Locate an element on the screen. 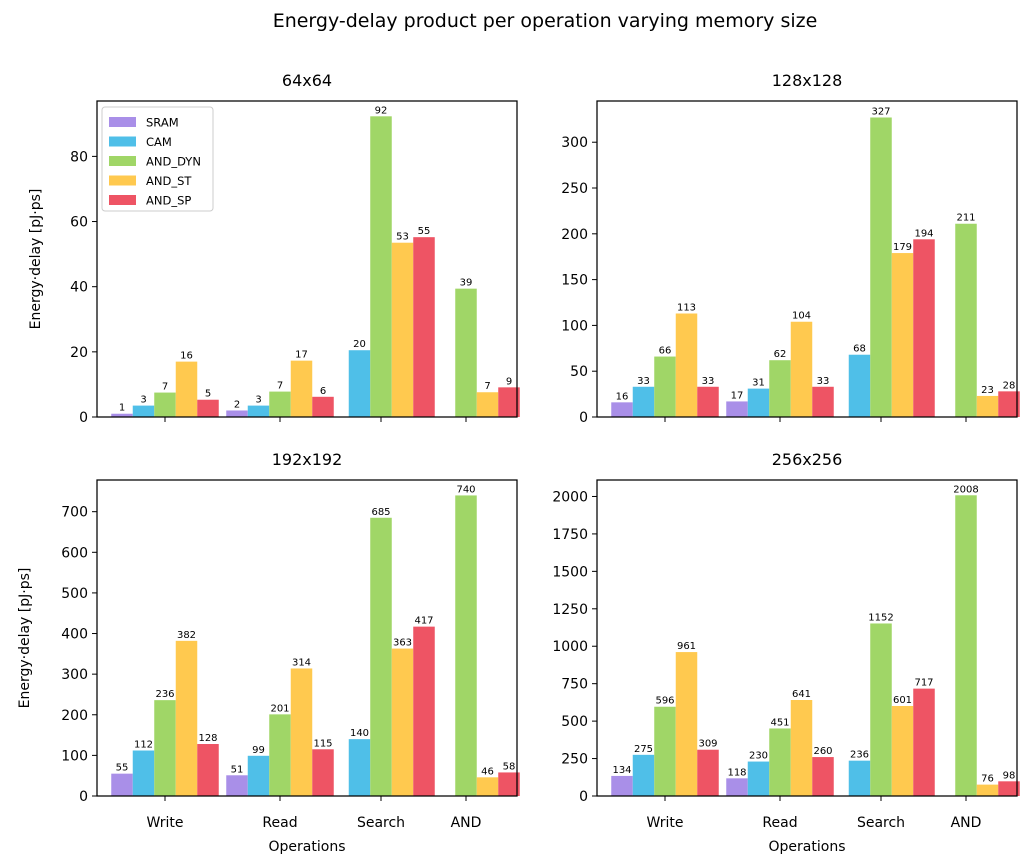  data-label: 382 is located at coordinates (186, 635).